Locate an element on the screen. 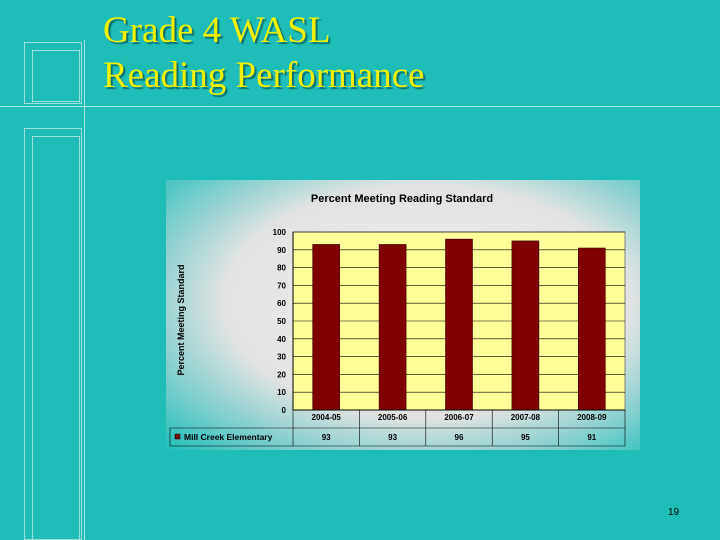 This screenshot has height=540, width=720. deco-line-top-horizontal is located at coordinates (360, 106).